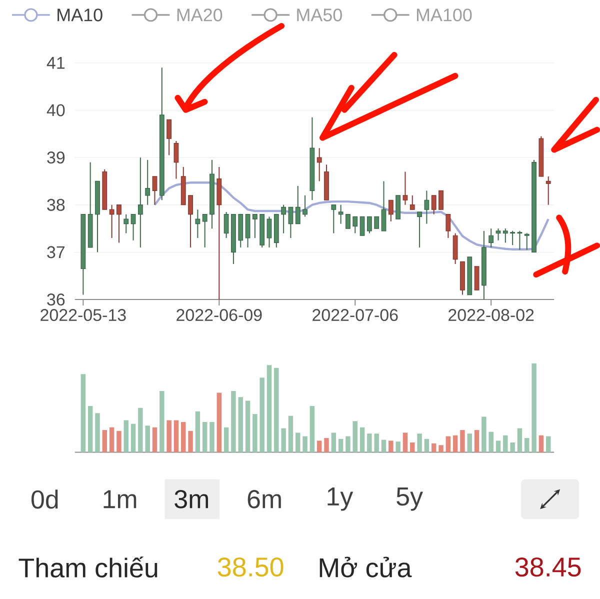  Describe the element at coordinates (341, 499) in the screenshot. I see `text: 1y` at that location.